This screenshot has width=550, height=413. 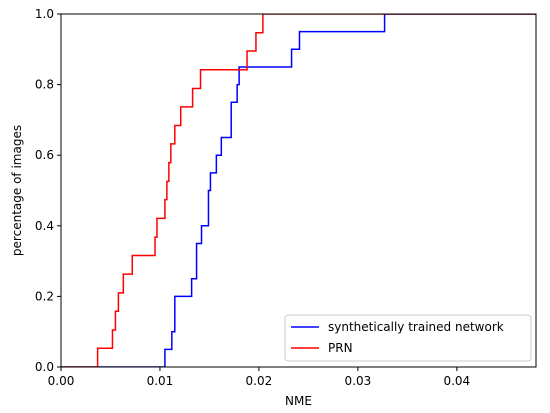 I want to click on x-axis-label: NME, so click(x=298, y=401).